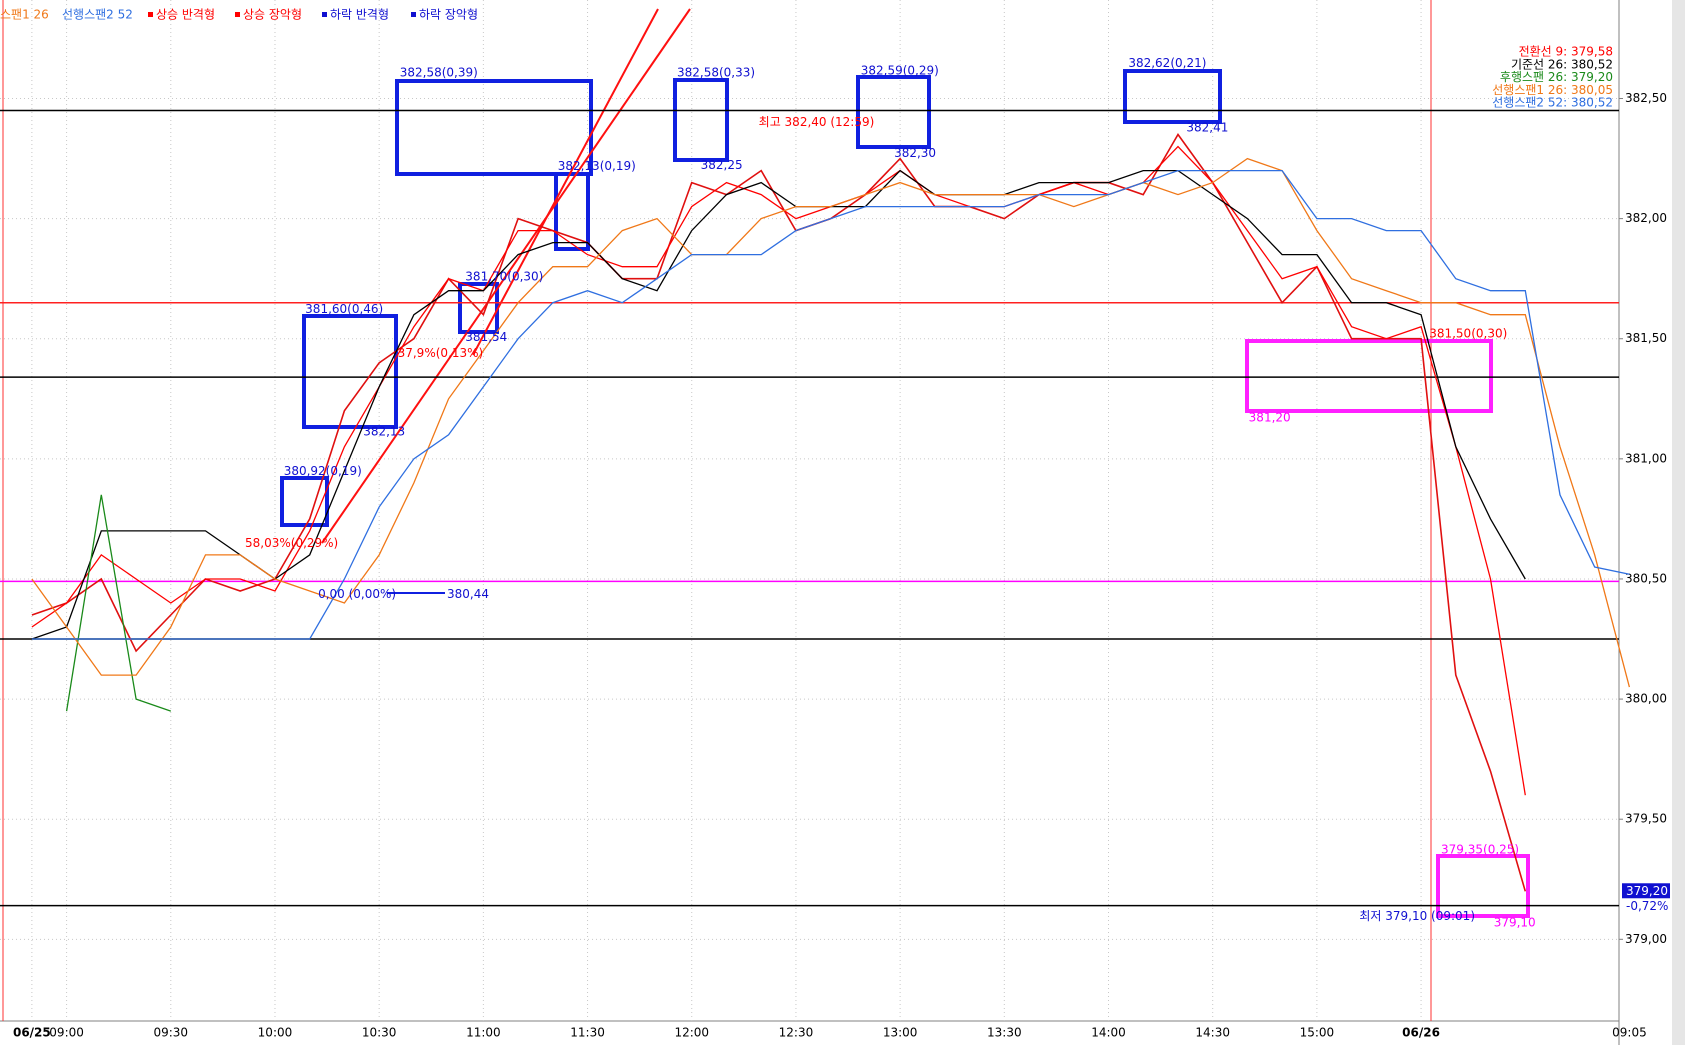  I want to click on x-tick-label: 14:30, so click(1212, 1033).